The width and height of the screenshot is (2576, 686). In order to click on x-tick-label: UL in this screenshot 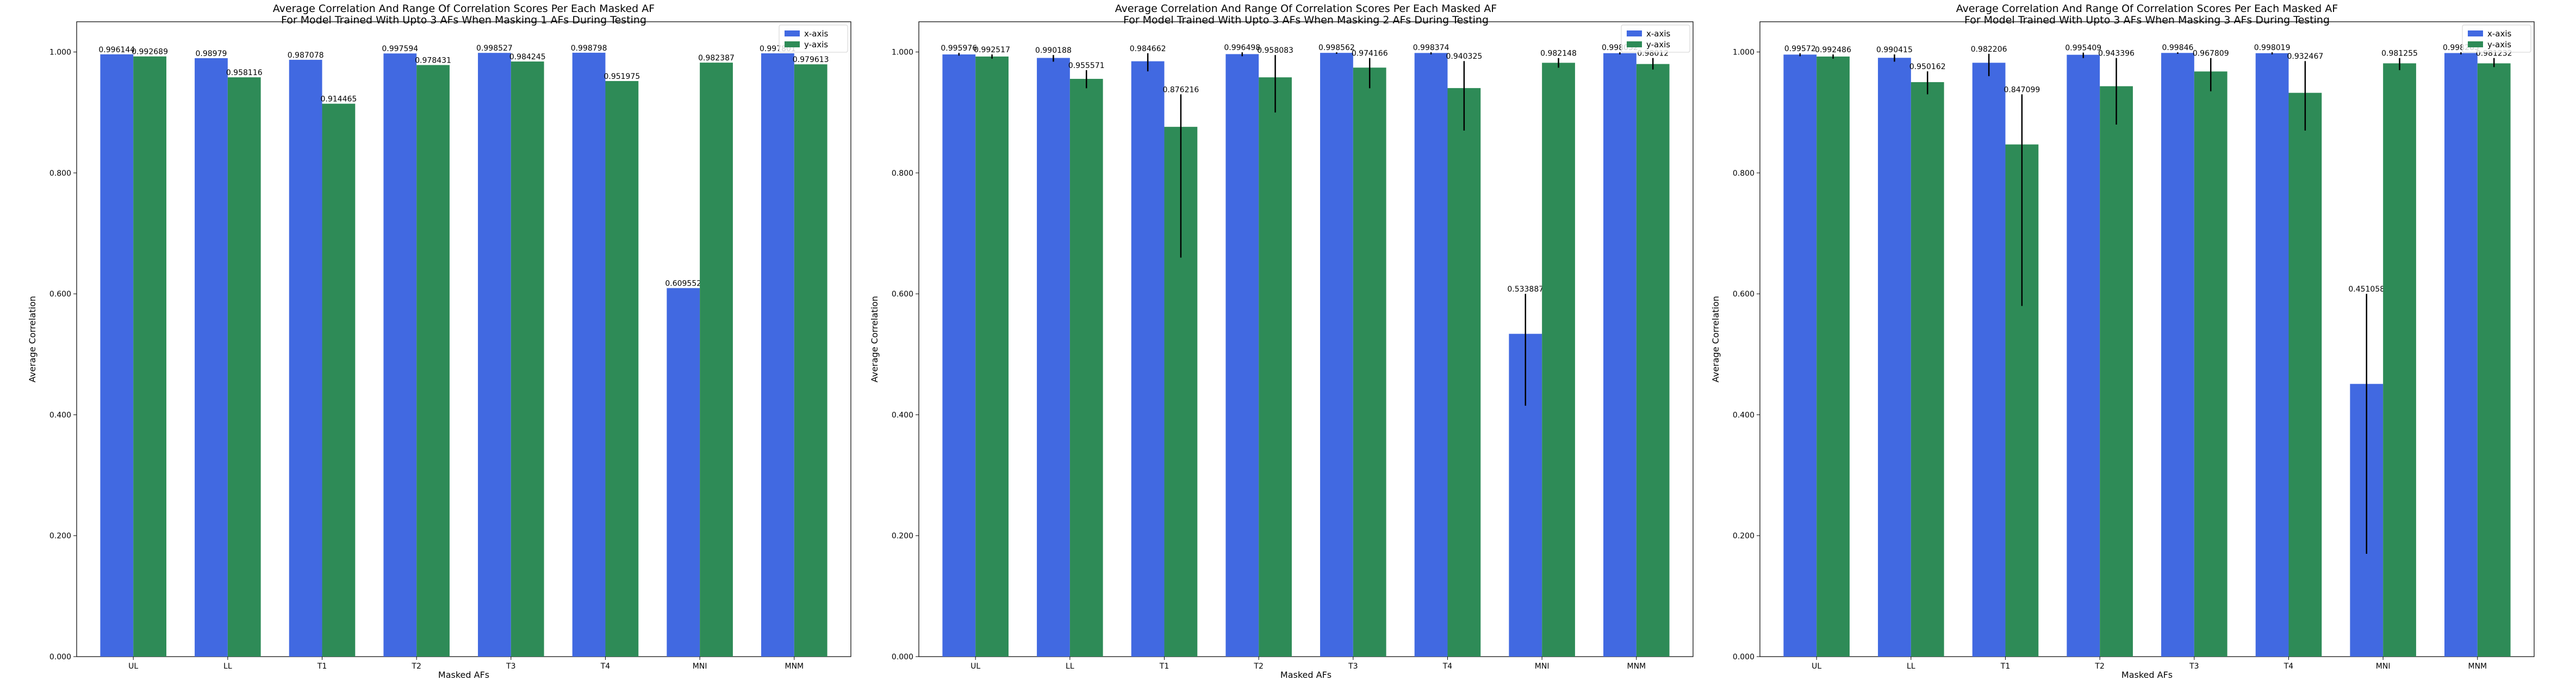, I will do `click(975, 666)`.